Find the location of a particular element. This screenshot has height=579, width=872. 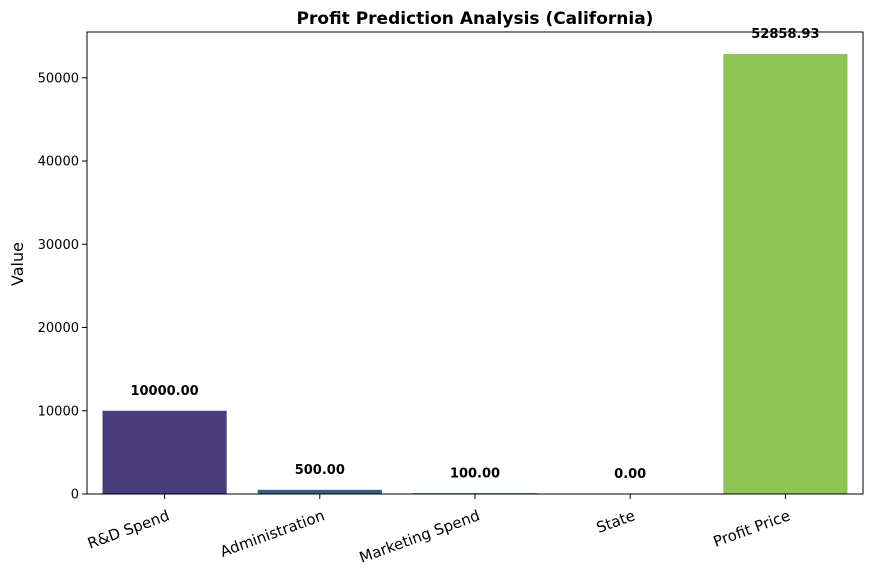

data-label-3: 0.00 is located at coordinates (630, 474).